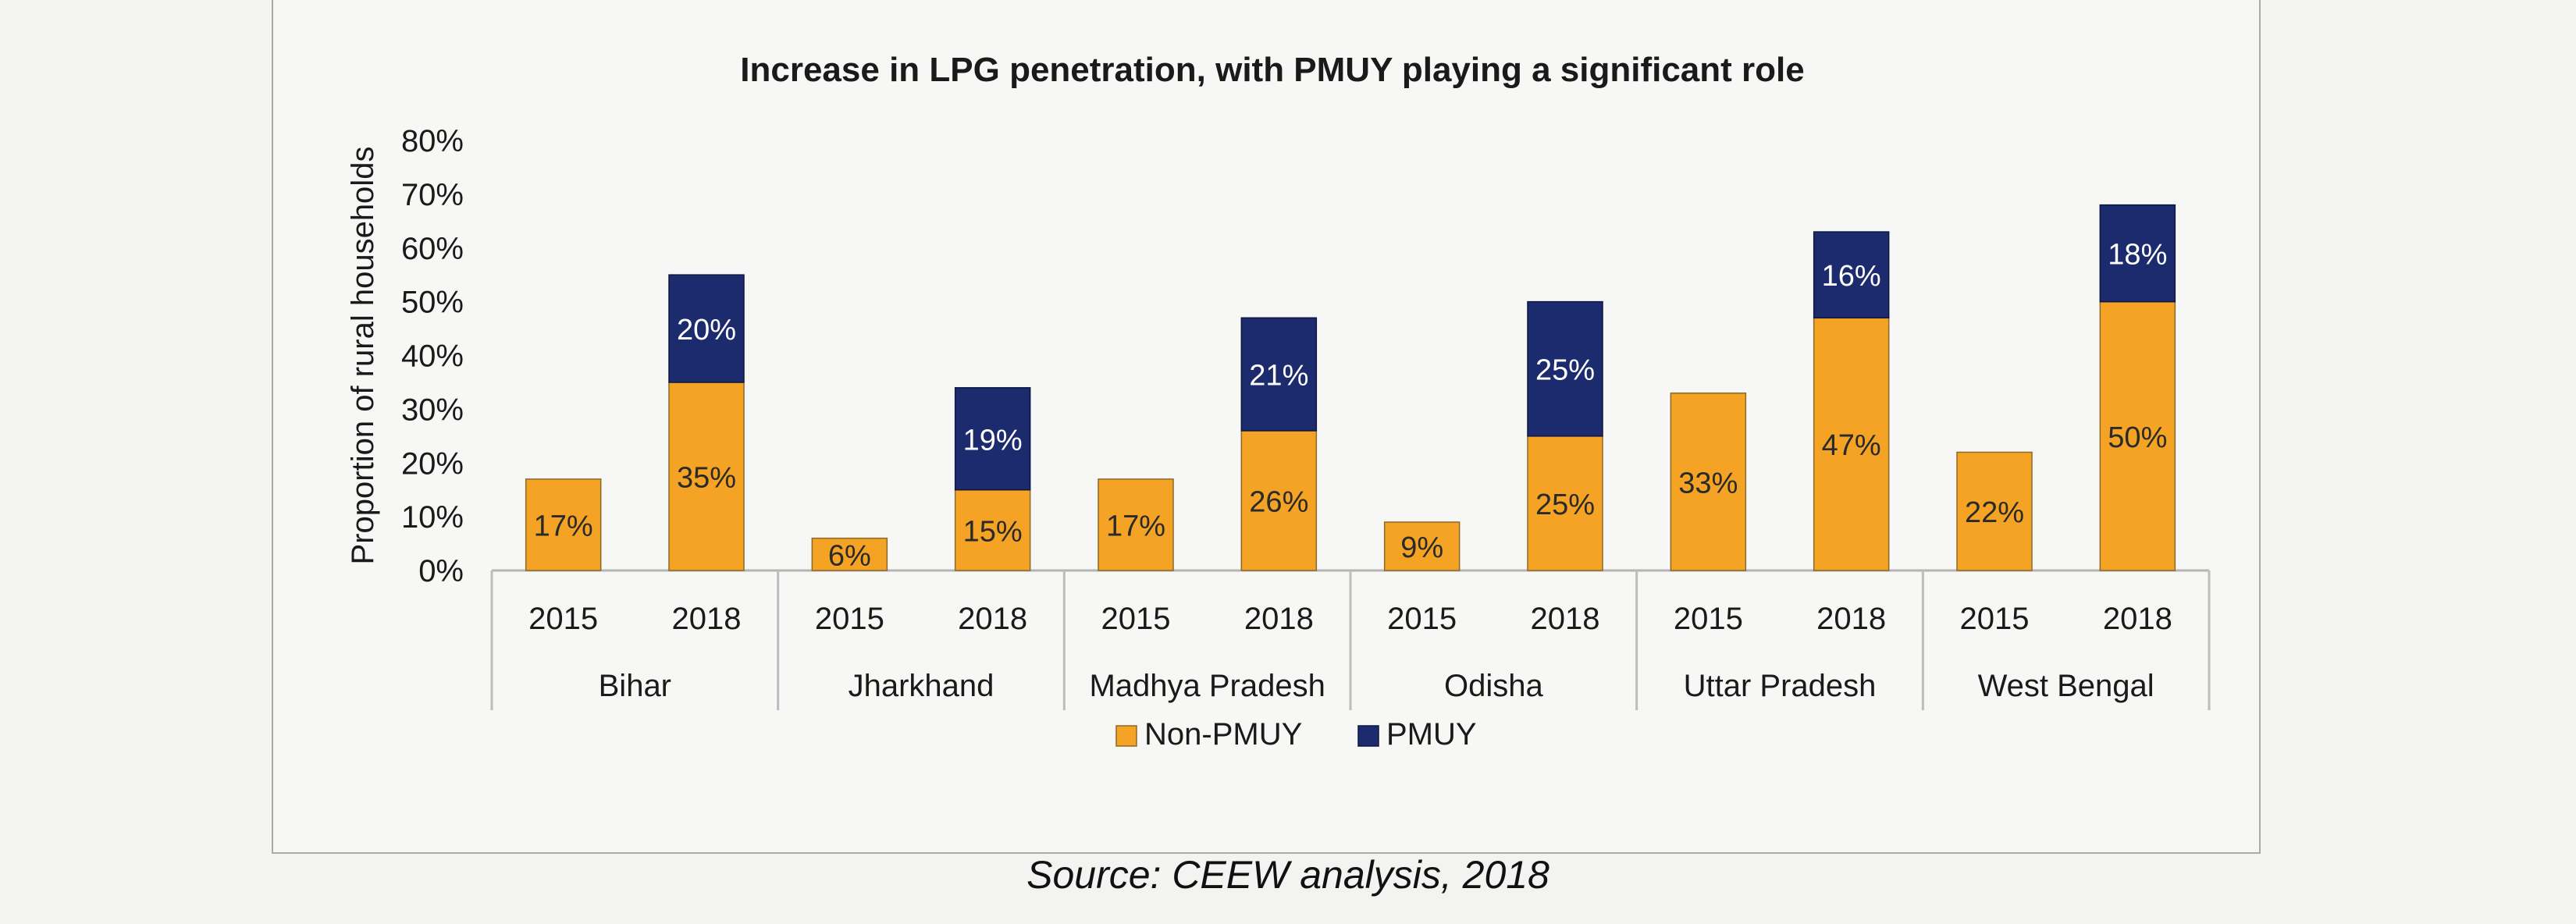 The width and height of the screenshot is (2576, 924). I want to click on data-label-pmuy: 25%, so click(1565, 370).